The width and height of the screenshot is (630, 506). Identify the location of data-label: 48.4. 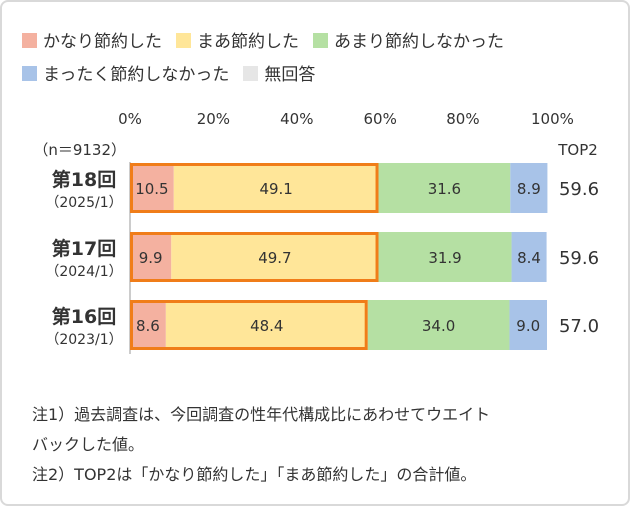
(266, 326).